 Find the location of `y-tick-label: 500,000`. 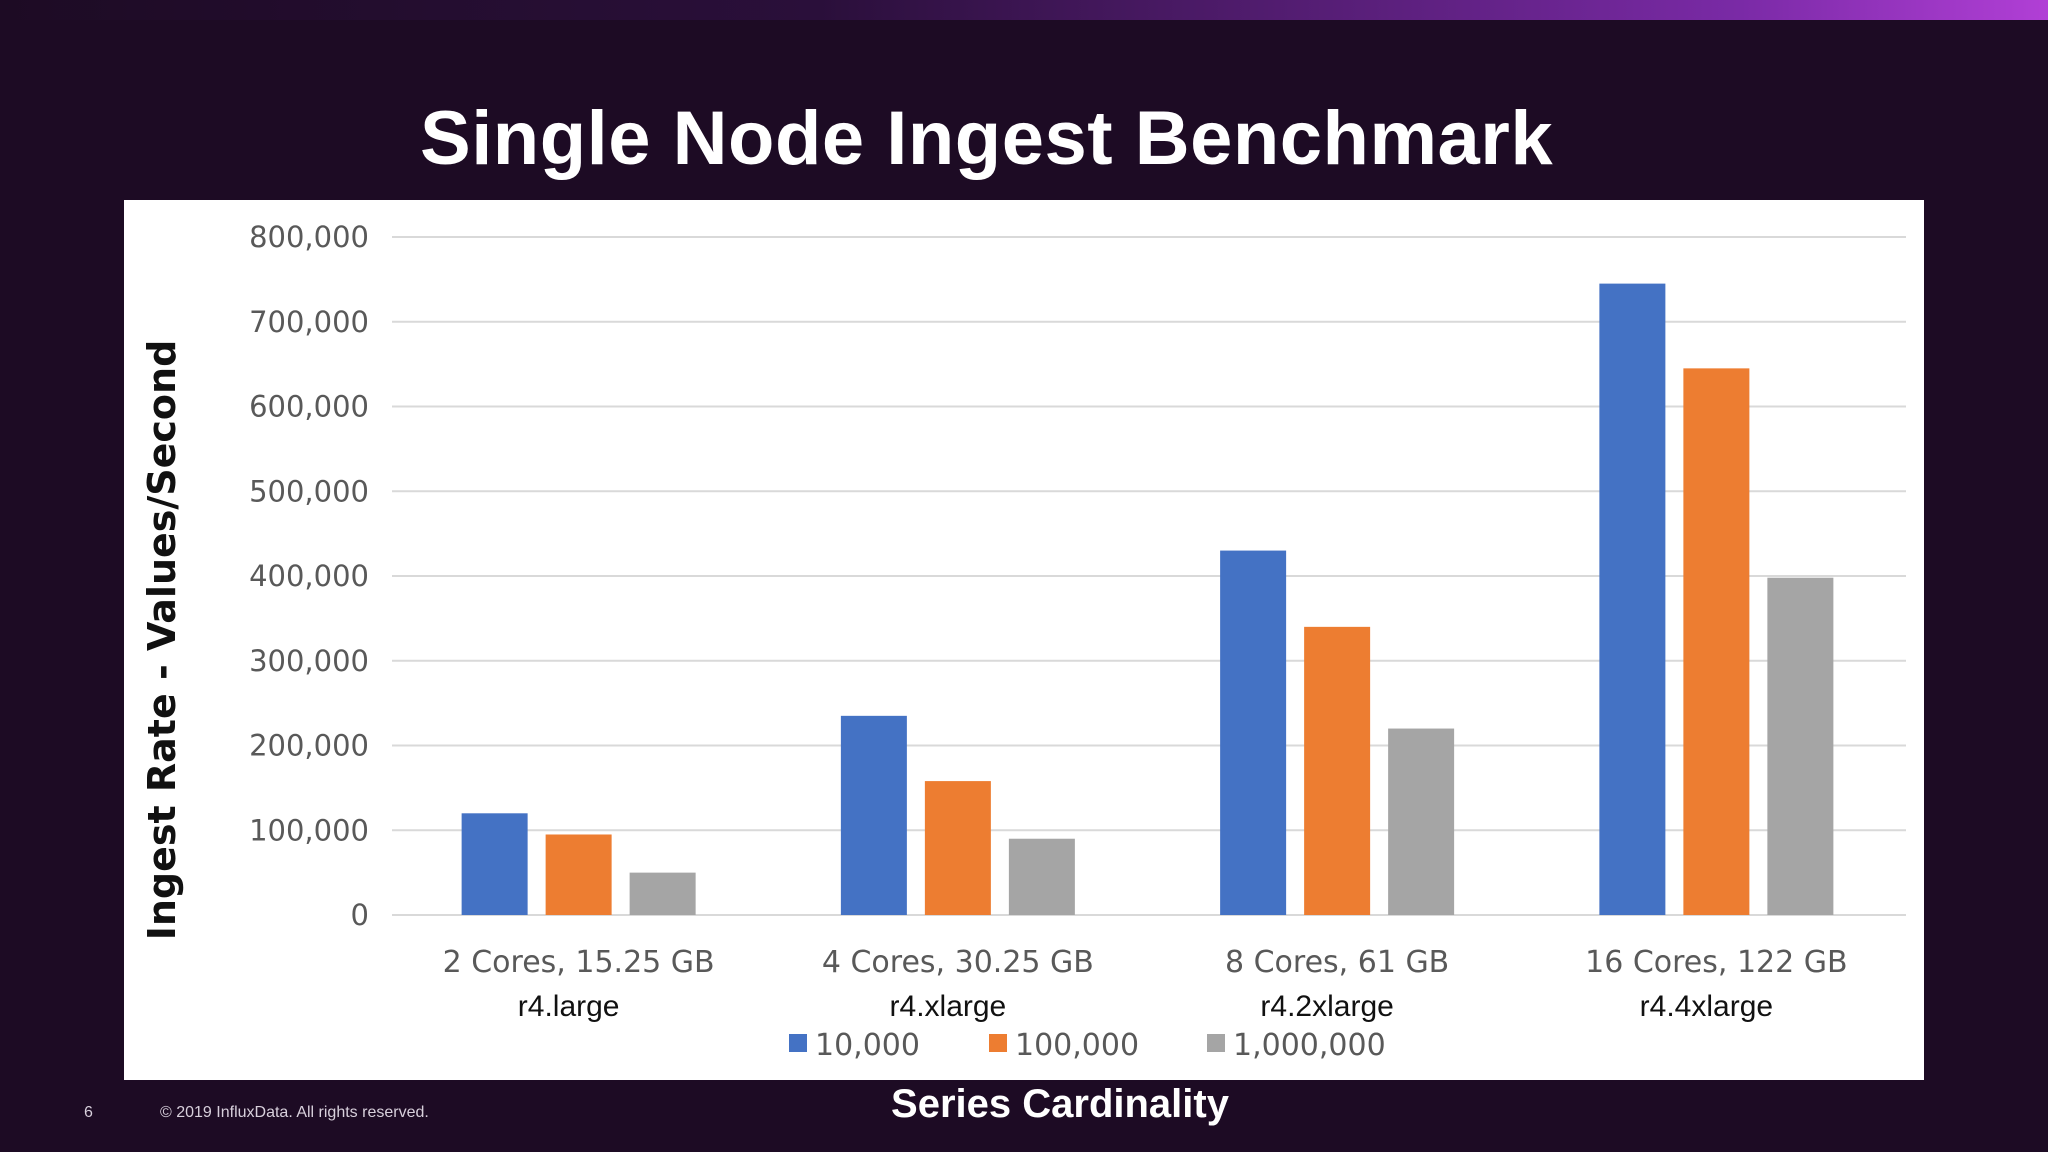

y-tick-label: 500,000 is located at coordinates (309, 491).